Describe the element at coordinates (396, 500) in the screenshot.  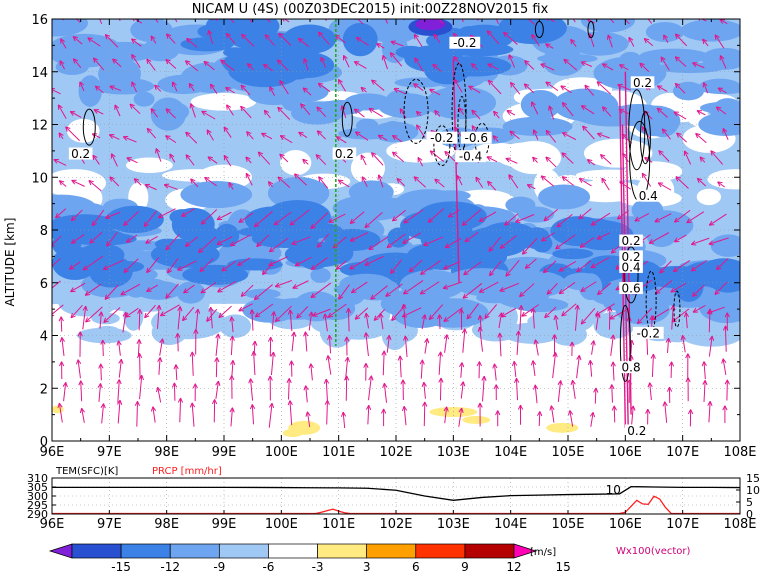
I see `timeseries-lines` at that location.